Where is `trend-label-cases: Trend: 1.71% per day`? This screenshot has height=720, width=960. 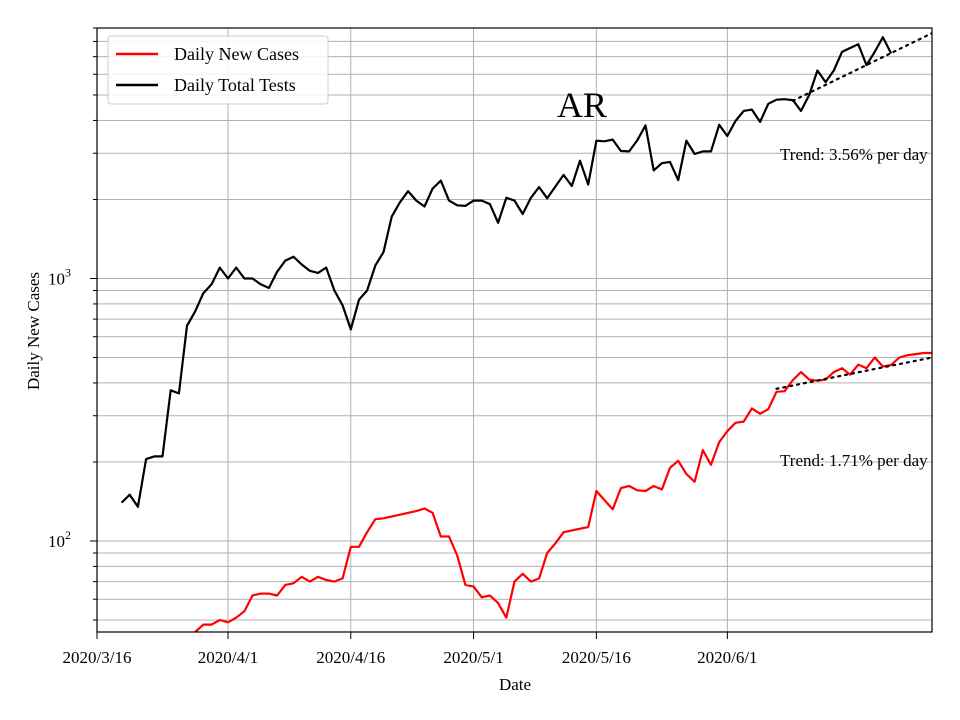 trend-label-cases: Trend: 1.71% per day is located at coordinates (854, 460).